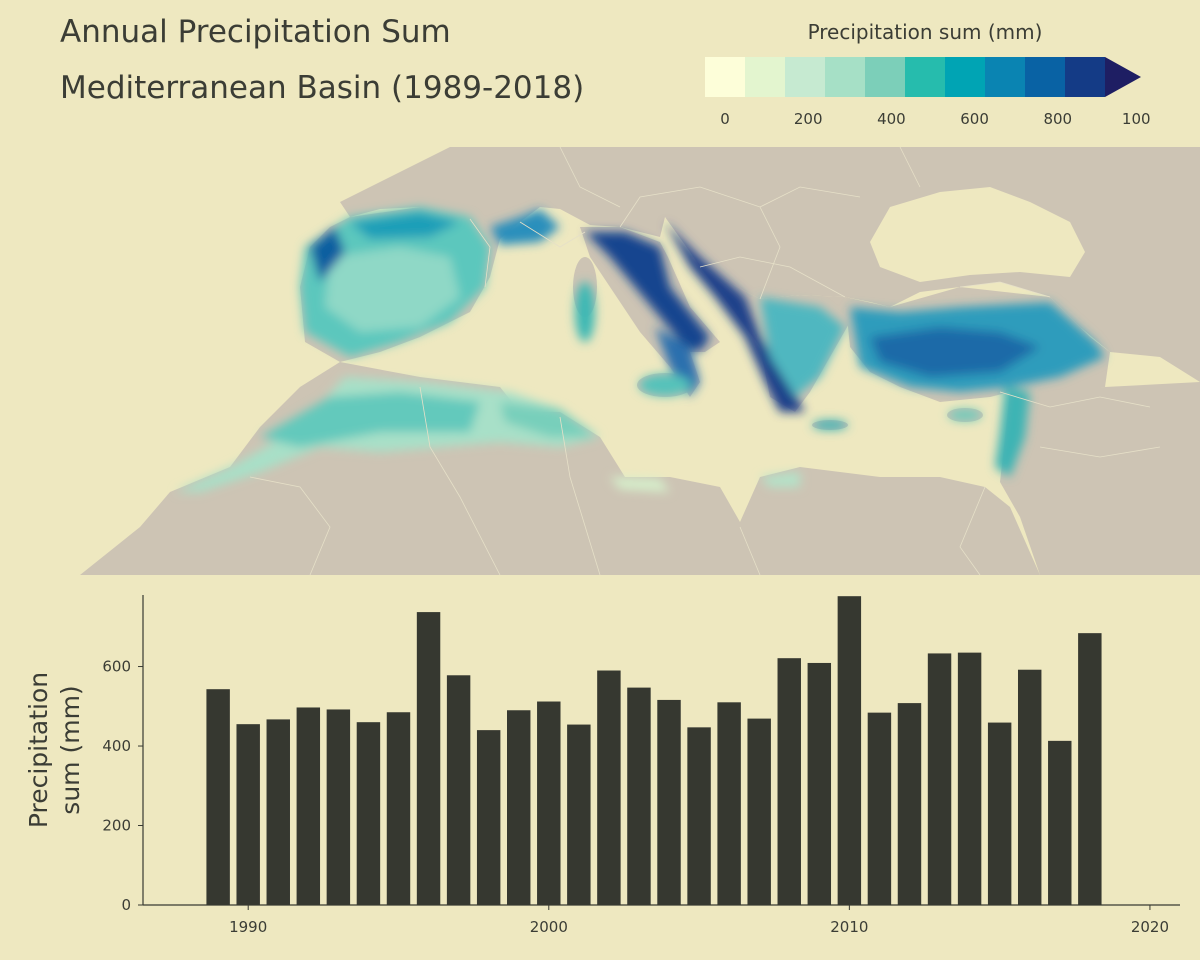 This screenshot has width=1200, height=960. I want to click on page-title: Annual Precipitation Sum, so click(255, 32).